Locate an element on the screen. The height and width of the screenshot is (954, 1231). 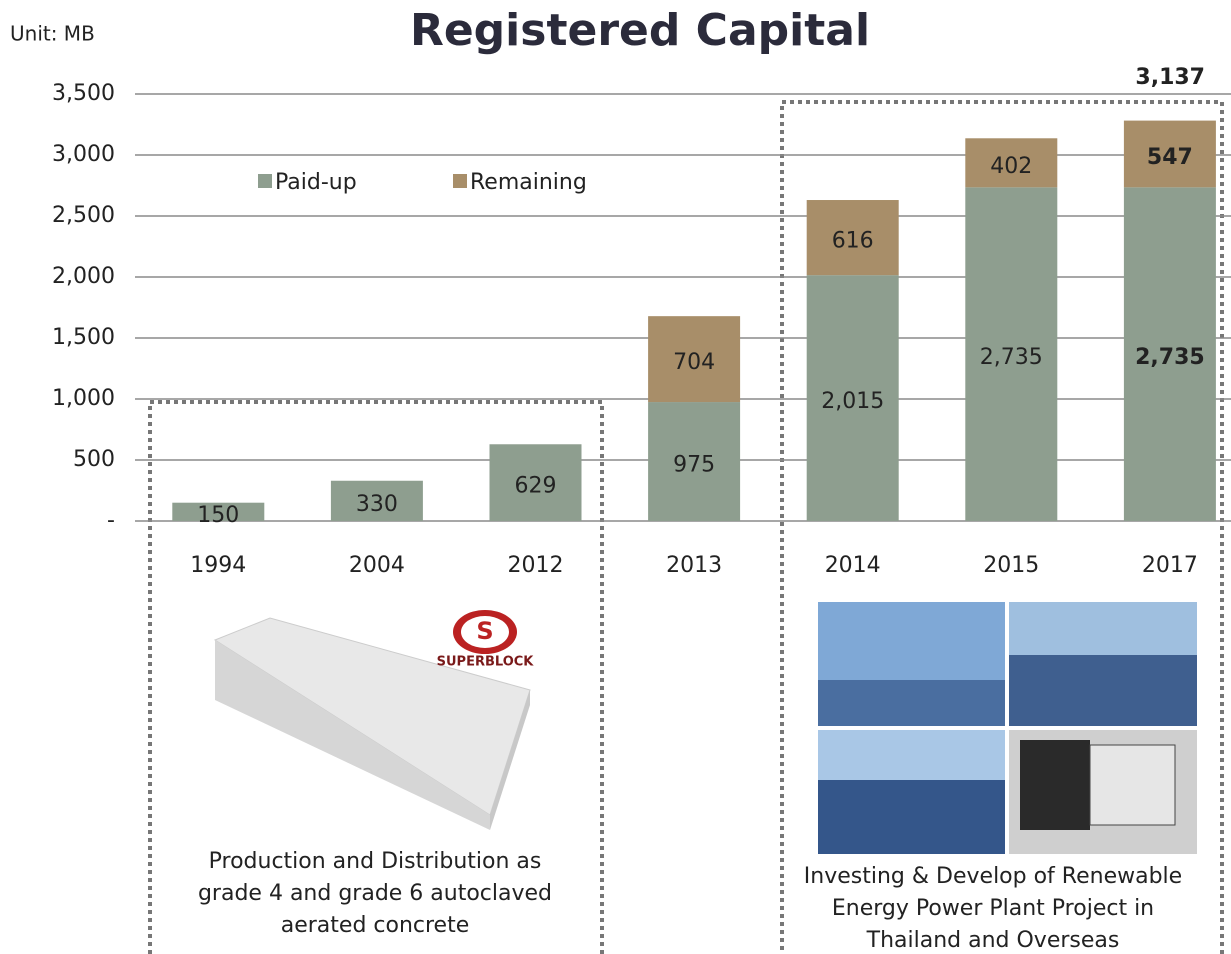
y-tick-label: - is located at coordinates (111, 520).